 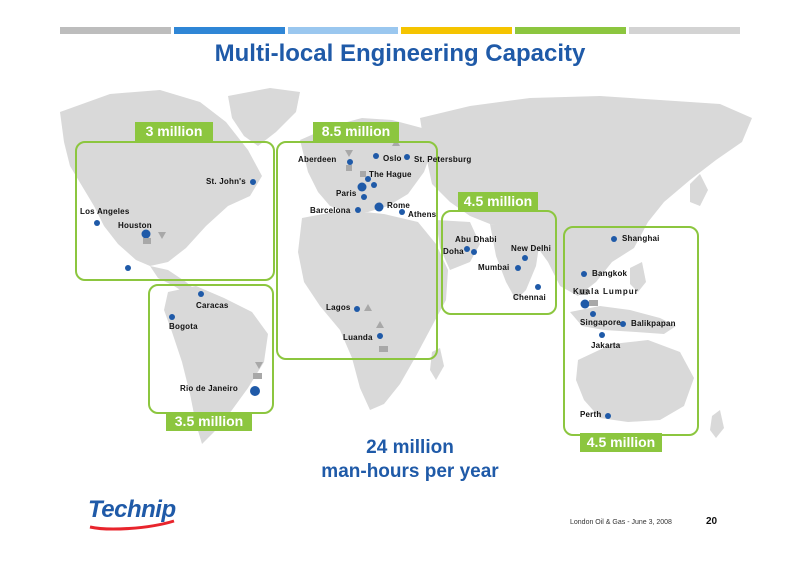 I want to click on city-label: Shanghai, so click(x=641, y=238).